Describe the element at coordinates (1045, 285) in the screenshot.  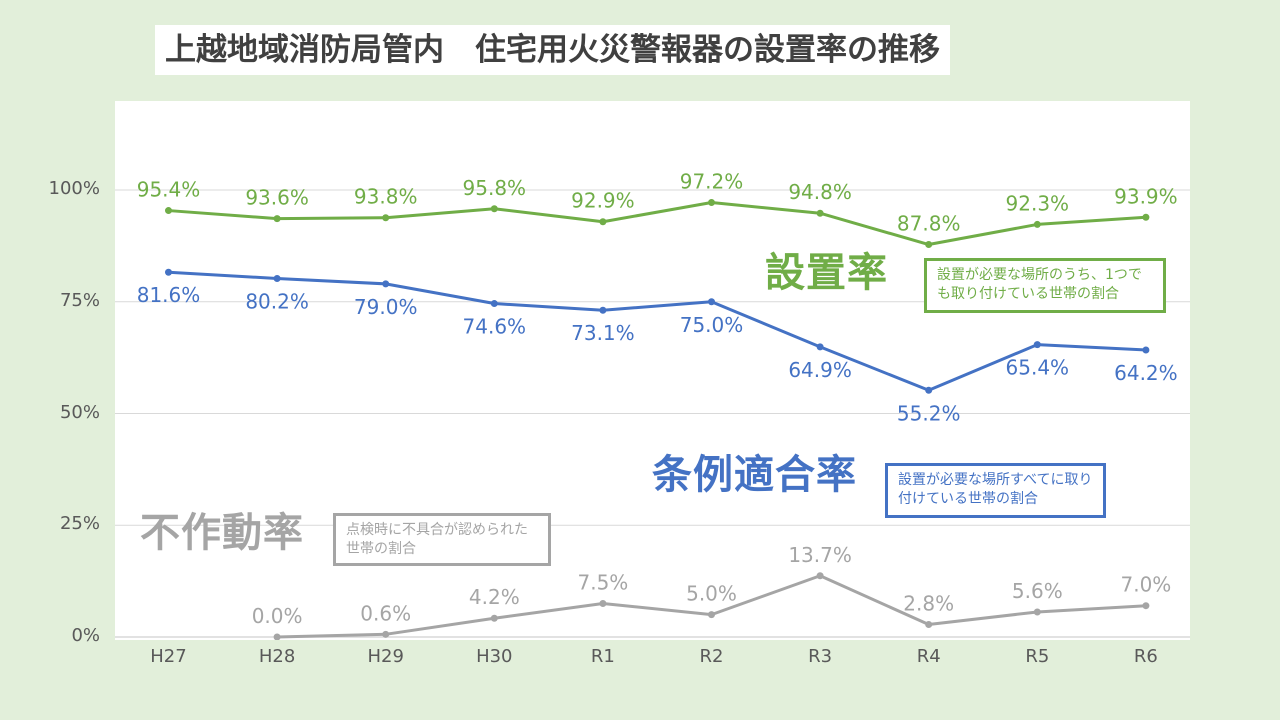
I see `install-rate-note: 設置が必要な場所のうち、1つでも取り付けている世帯の割合` at that location.